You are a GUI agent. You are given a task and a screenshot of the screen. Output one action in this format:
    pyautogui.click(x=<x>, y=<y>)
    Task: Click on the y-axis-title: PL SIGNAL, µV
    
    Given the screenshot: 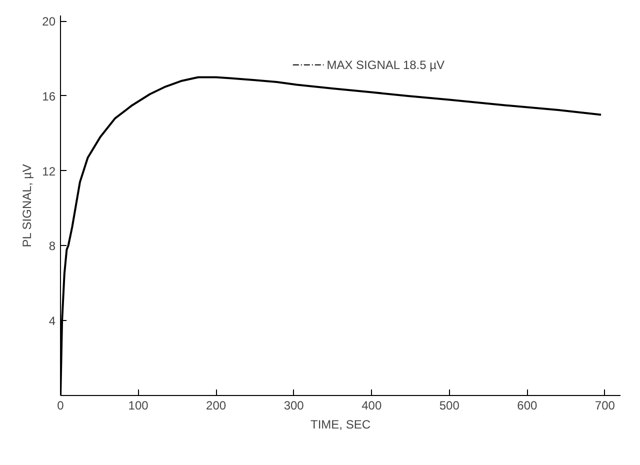 What is the action you would take?
    pyautogui.click(x=27, y=206)
    